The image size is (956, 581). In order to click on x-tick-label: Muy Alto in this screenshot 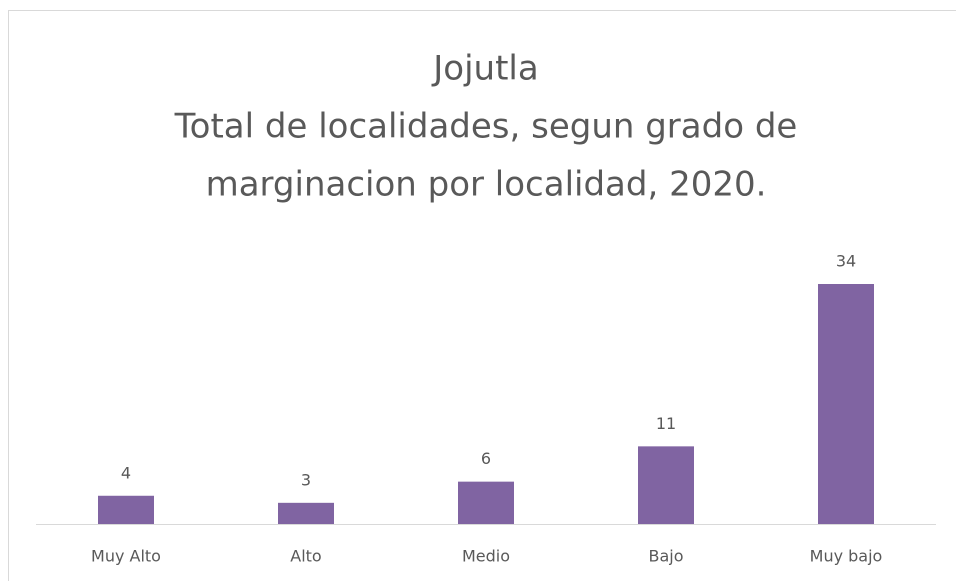, I will do `click(126, 556)`.